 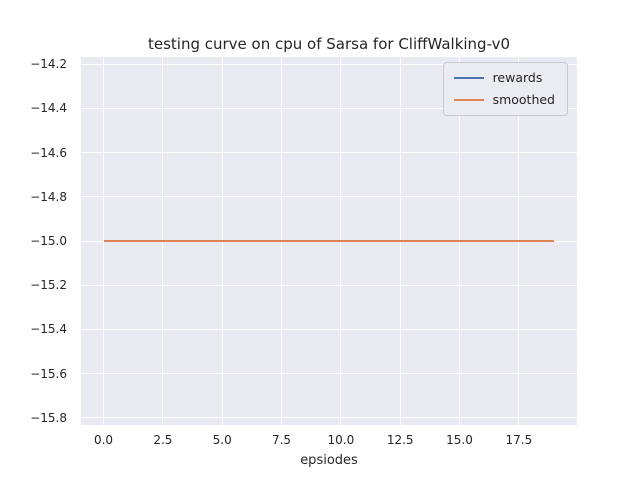 What do you see at coordinates (281, 440) in the screenshot?
I see `x-tick-label: 7.5` at bounding box center [281, 440].